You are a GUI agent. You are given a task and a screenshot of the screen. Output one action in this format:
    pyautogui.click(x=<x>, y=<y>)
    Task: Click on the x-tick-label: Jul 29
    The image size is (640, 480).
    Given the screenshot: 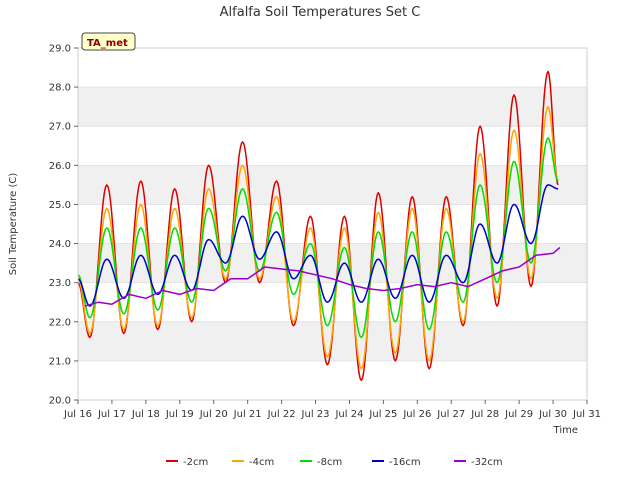 What is the action you would take?
    pyautogui.click(x=518, y=414)
    